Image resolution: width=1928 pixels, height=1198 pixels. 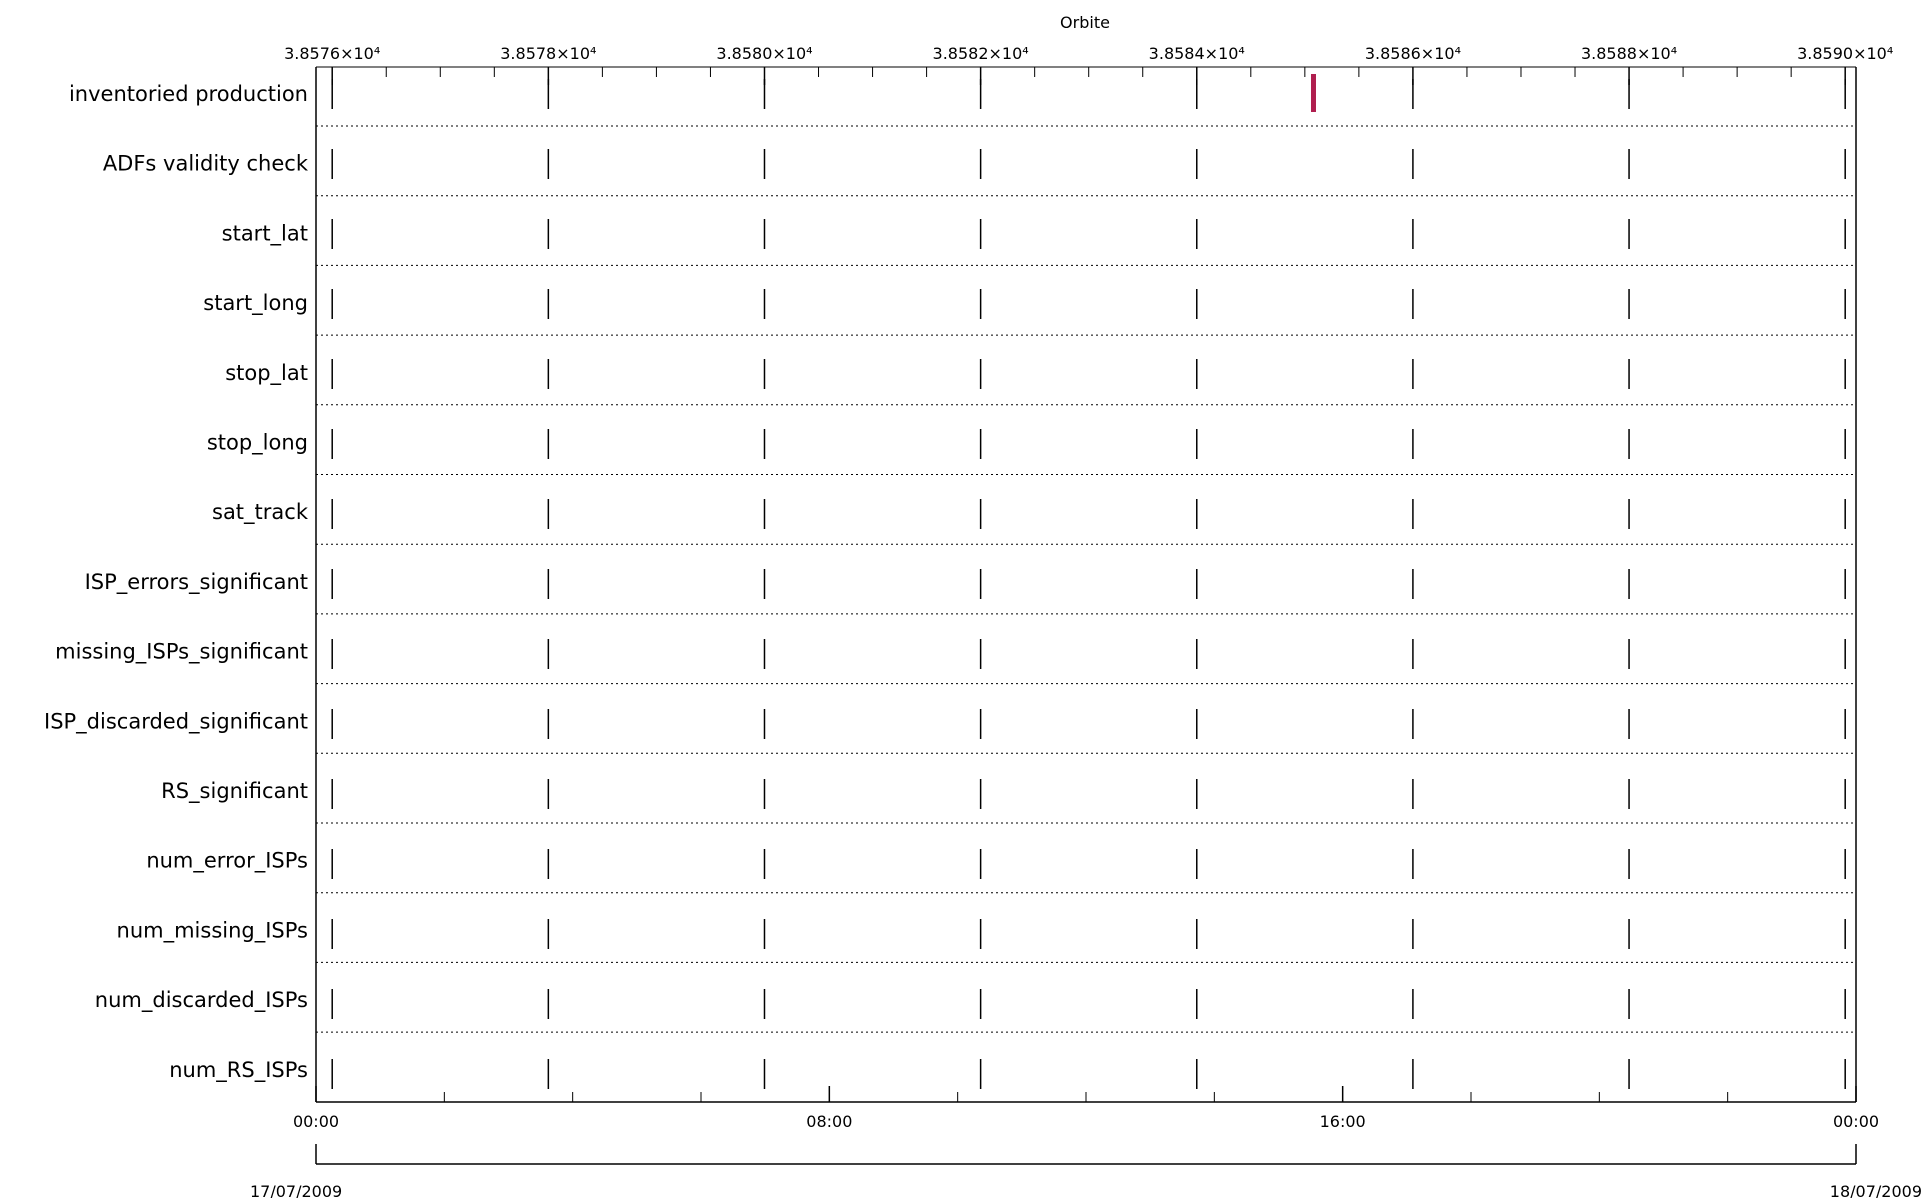 What do you see at coordinates (1629, 53) in the screenshot?
I see `top-tick-label: 3.8588×10⁴` at bounding box center [1629, 53].